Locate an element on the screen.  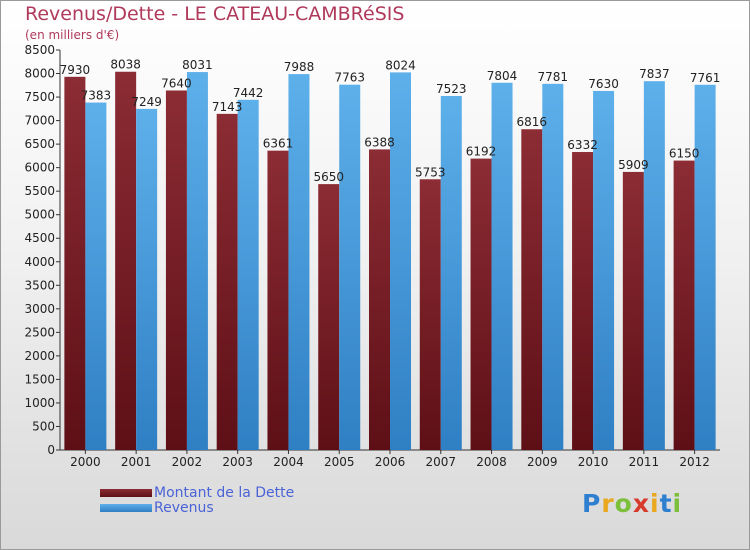
y-tick-label: 1000 is located at coordinates (39, 403).